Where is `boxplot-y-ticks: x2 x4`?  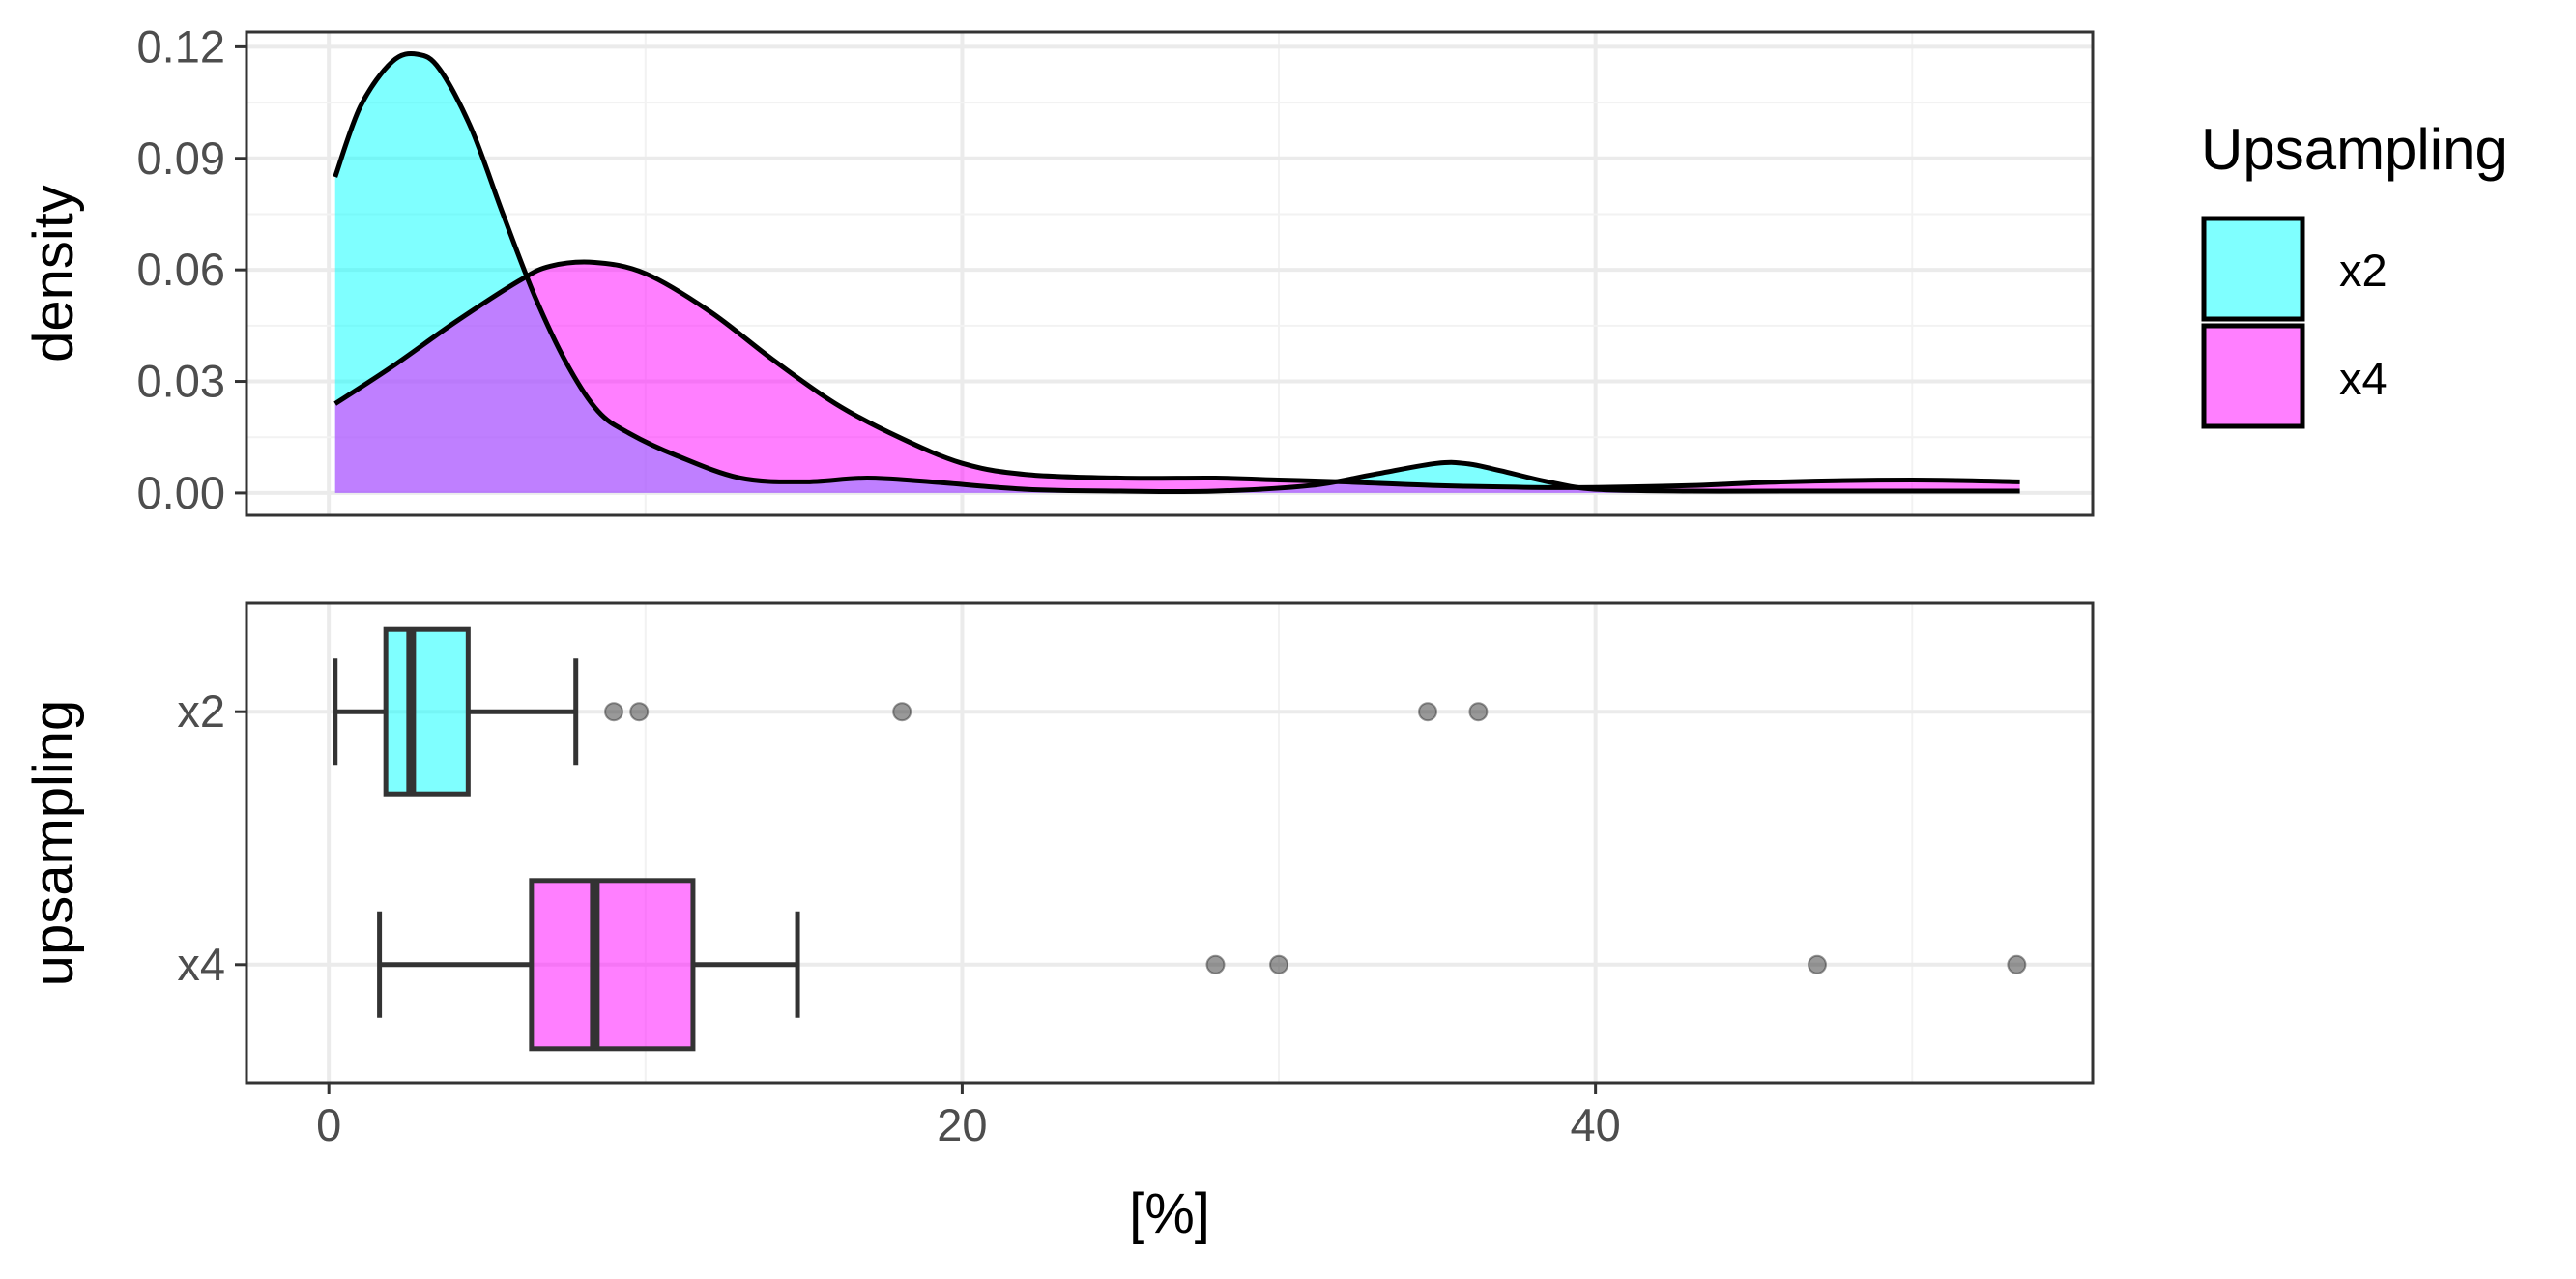
boxplot-y-ticks: x2 x4 is located at coordinates (212, 837).